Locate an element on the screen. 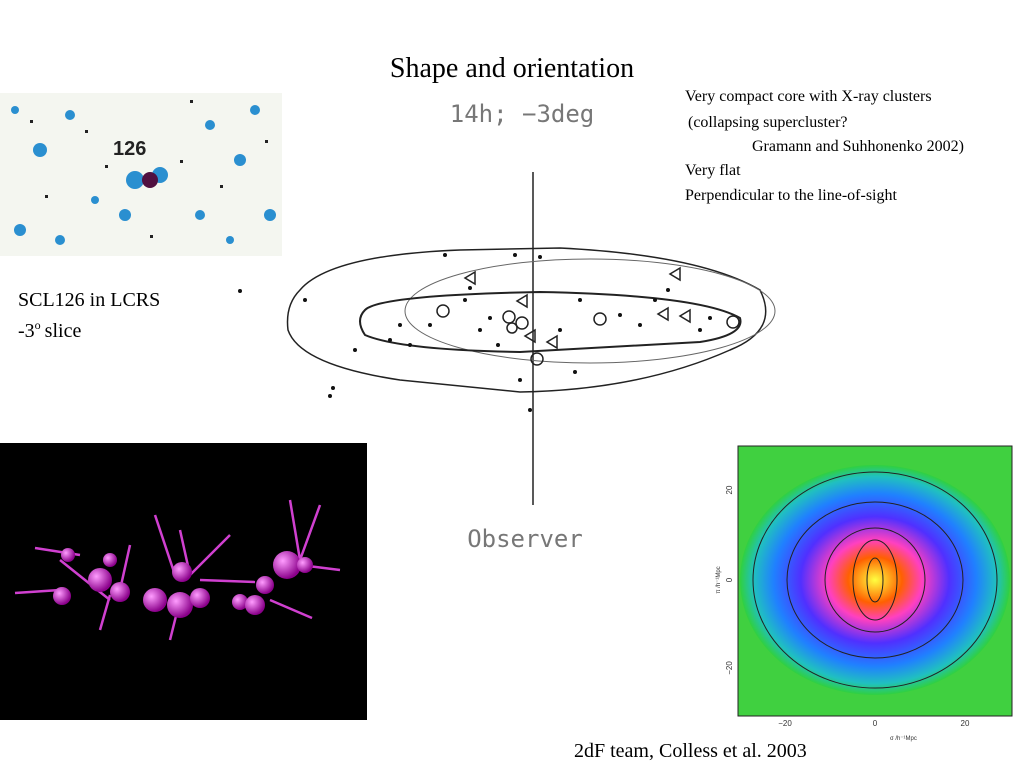 The image size is (1024, 768). lcrs-image: 126 is located at coordinates (141, 174).